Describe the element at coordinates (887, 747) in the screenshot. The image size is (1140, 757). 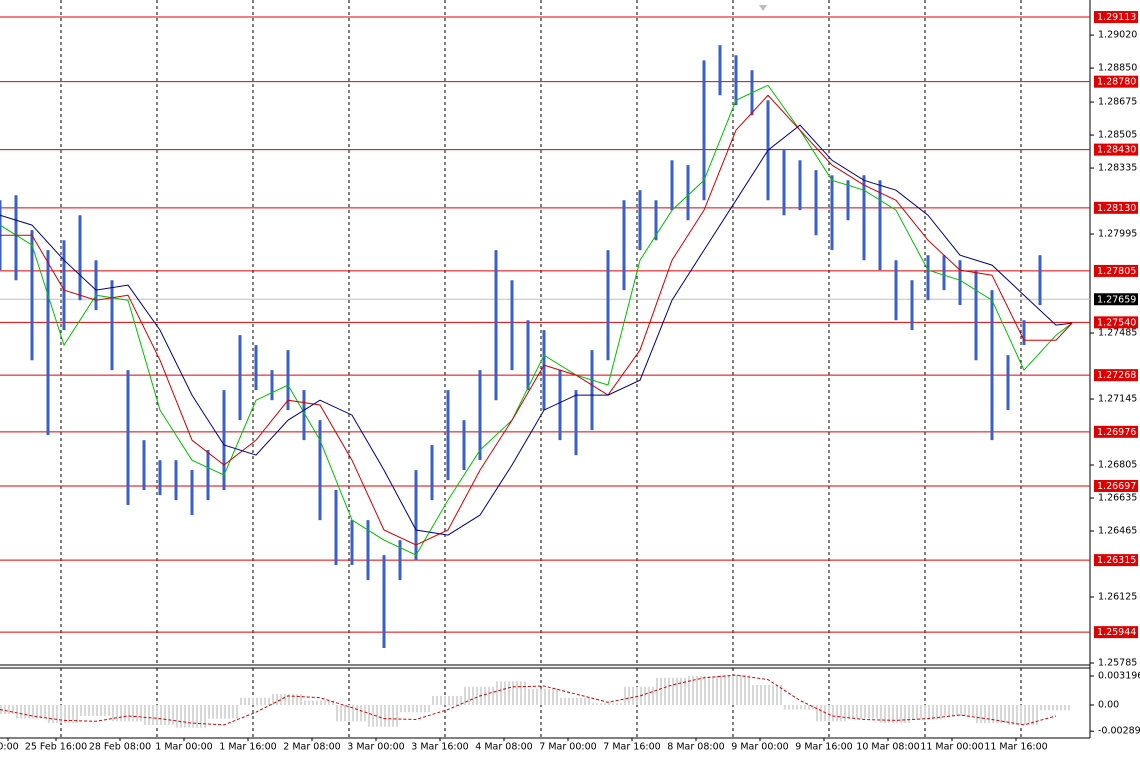
I see `x-tick-label: 10 Mar 08:00` at that location.